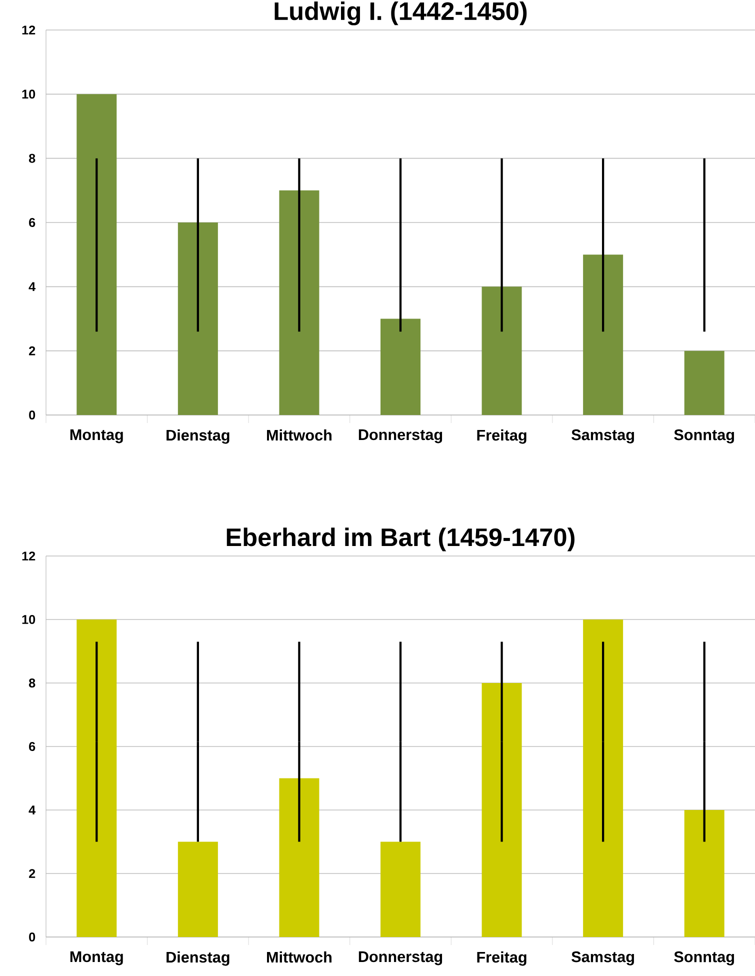  I want to click on chart-title: Ludwig I. (1442-1450), so click(400, 14).